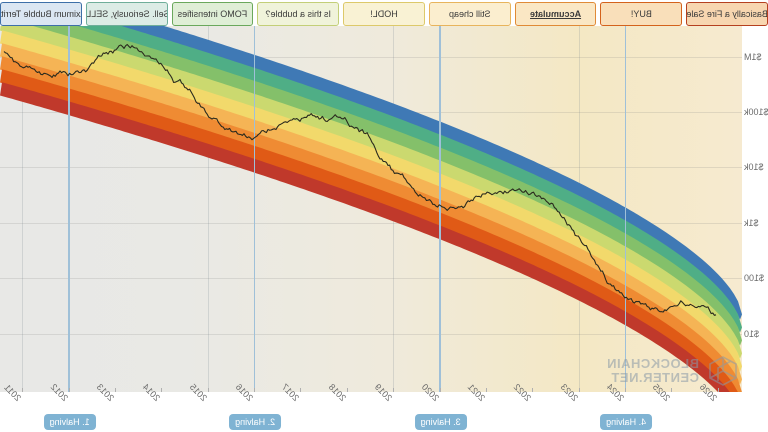  Describe the element at coordinates (755, 209) in the screenshot. I see `y-axis: $1M $100k $10k $1k $100 $10` at that location.